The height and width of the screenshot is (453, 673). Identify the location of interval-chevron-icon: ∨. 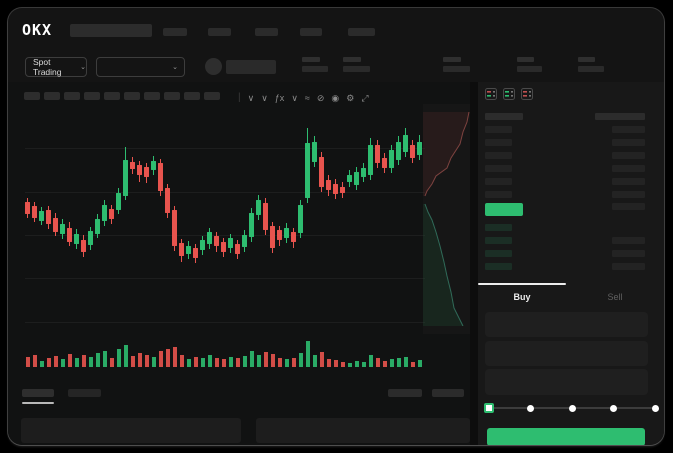
(251, 98).